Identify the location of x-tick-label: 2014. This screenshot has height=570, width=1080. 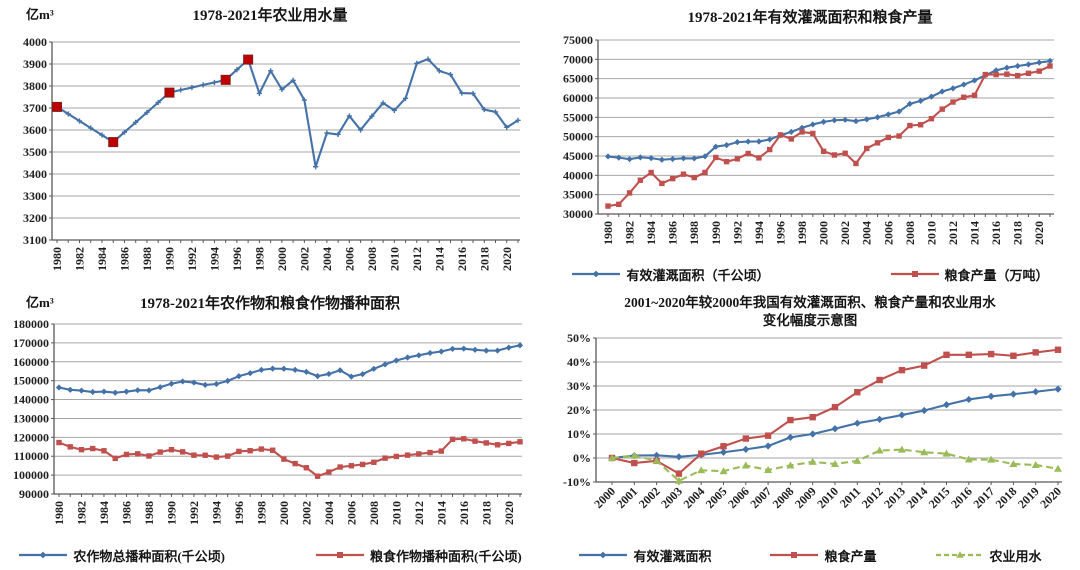
(975, 233).